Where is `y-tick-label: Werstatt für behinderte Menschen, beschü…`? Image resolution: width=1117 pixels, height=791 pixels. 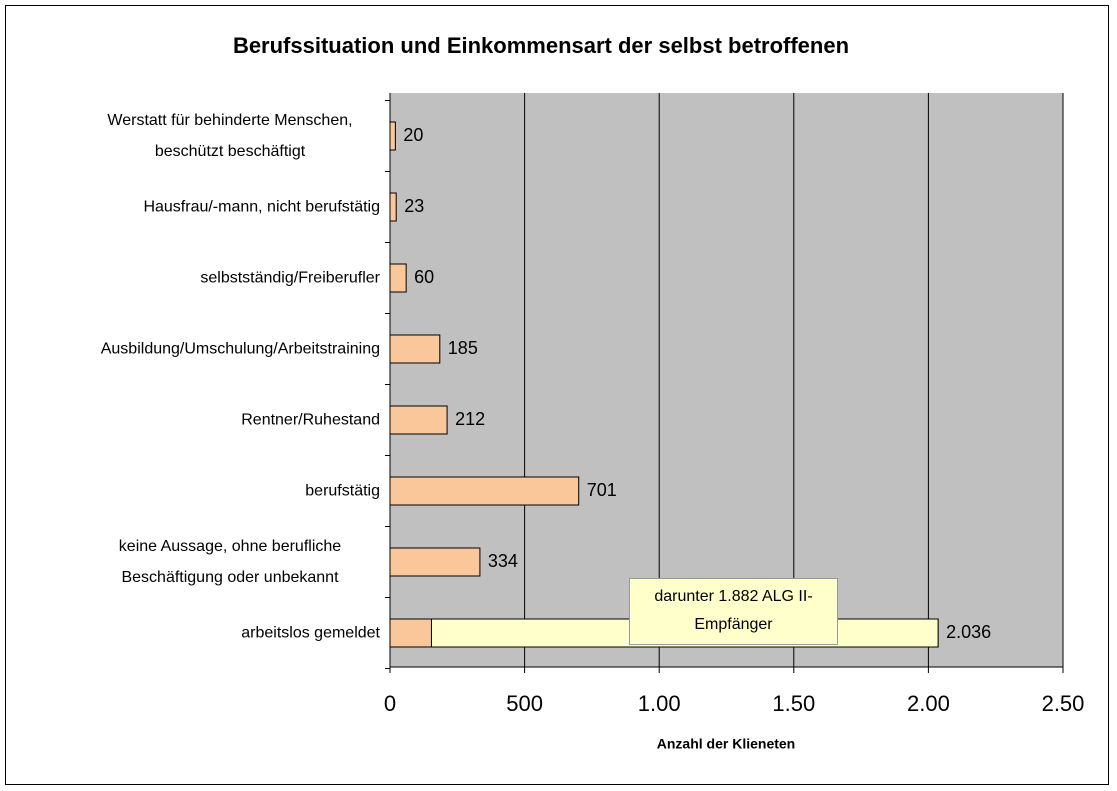
y-tick-label: Werstatt für behinderte Menschen, beschü… is located at coordinates (190, 136).